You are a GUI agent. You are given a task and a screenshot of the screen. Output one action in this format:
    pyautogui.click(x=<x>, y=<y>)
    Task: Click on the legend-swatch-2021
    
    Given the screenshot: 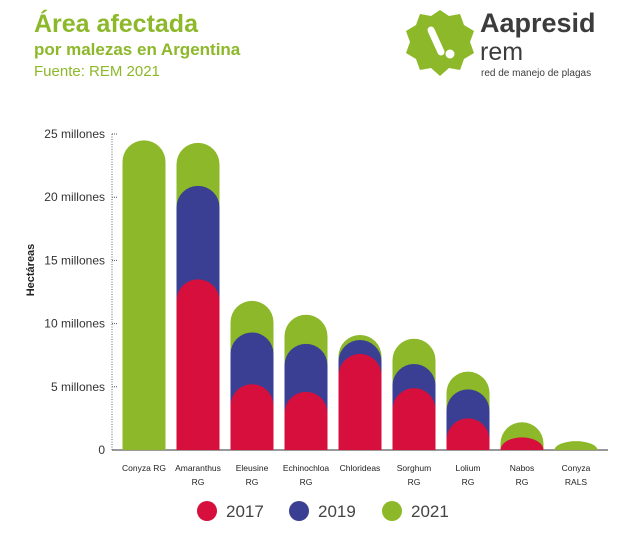 What is the action you would take?
    pyautogui.click(x=392, y=511)
    